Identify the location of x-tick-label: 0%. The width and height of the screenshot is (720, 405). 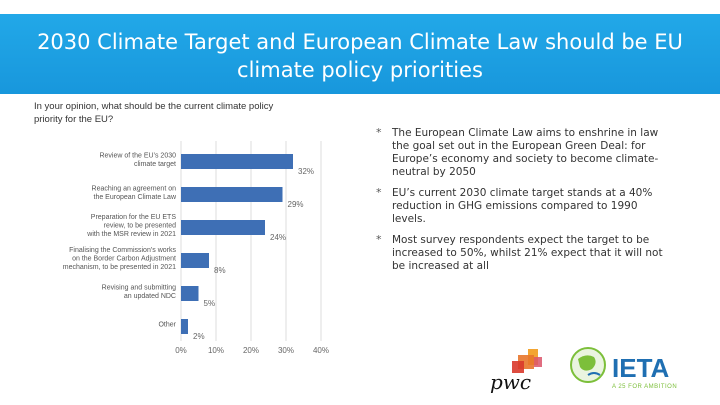
(181, 350).